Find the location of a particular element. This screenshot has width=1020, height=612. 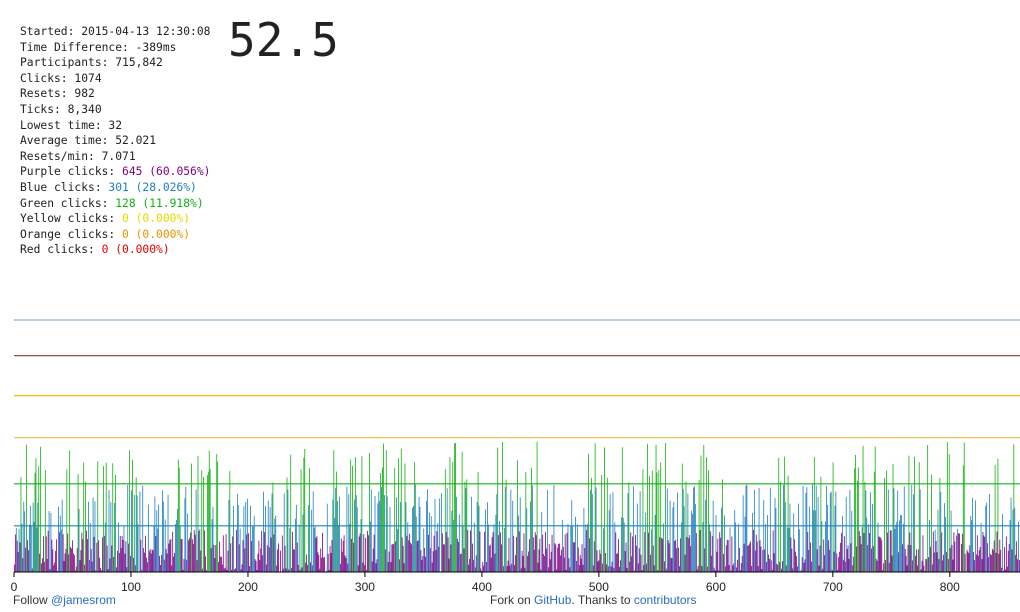

twitter-link: @jamesrom is located at coordinates (83, 600).